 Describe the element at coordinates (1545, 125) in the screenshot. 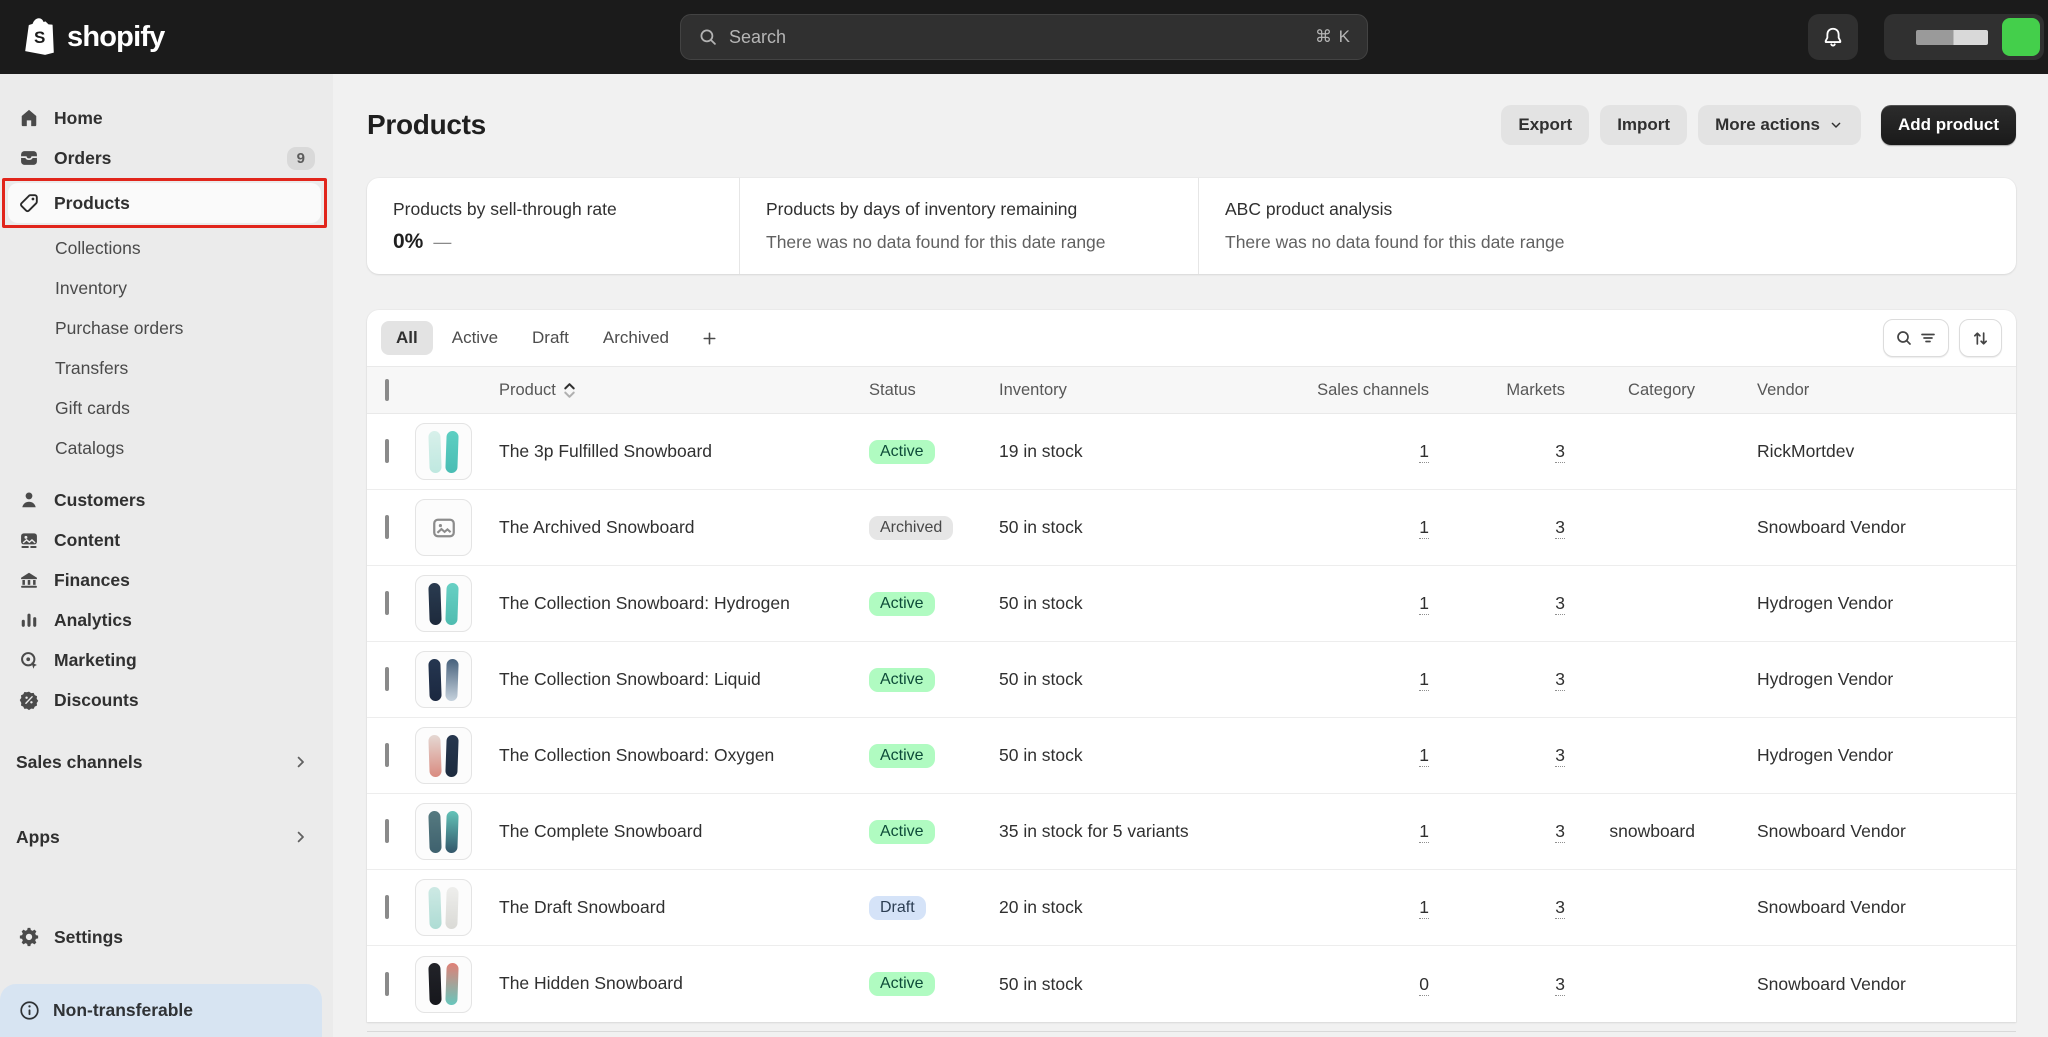

I see `export-button: Export` at that location.